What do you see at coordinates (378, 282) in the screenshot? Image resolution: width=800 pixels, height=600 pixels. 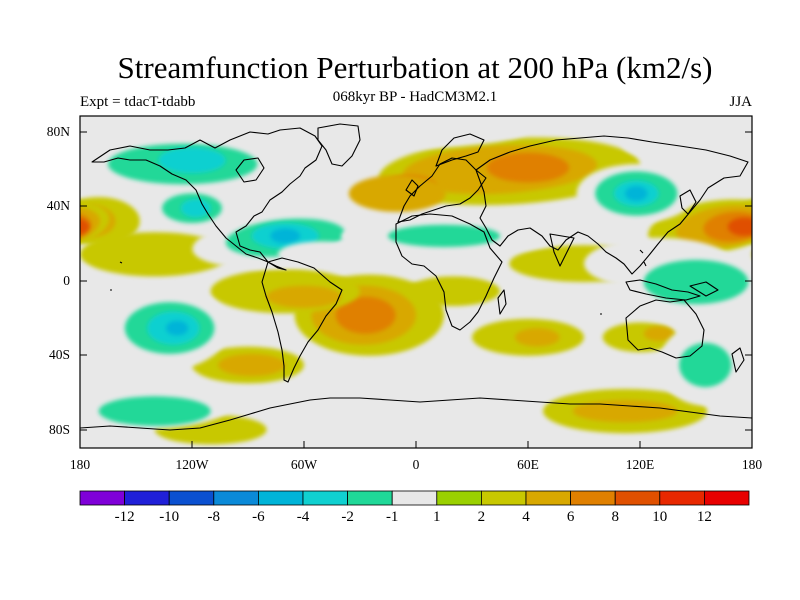 I see `coast-islands` at bounding box center [378, 282].